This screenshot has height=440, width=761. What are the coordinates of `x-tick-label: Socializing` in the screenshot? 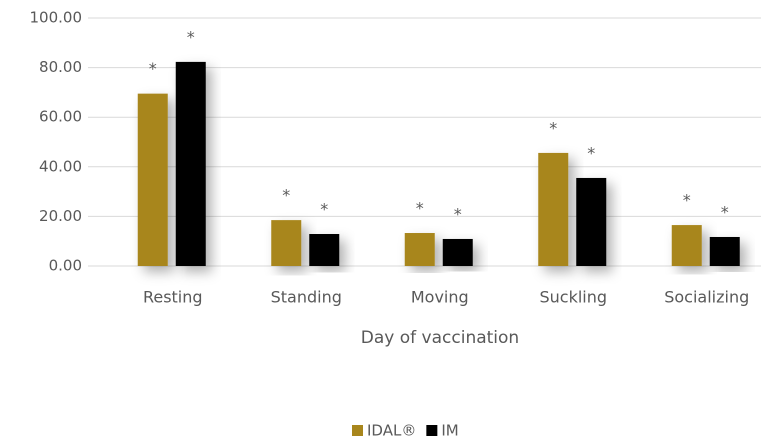 It's located at (706, 297).